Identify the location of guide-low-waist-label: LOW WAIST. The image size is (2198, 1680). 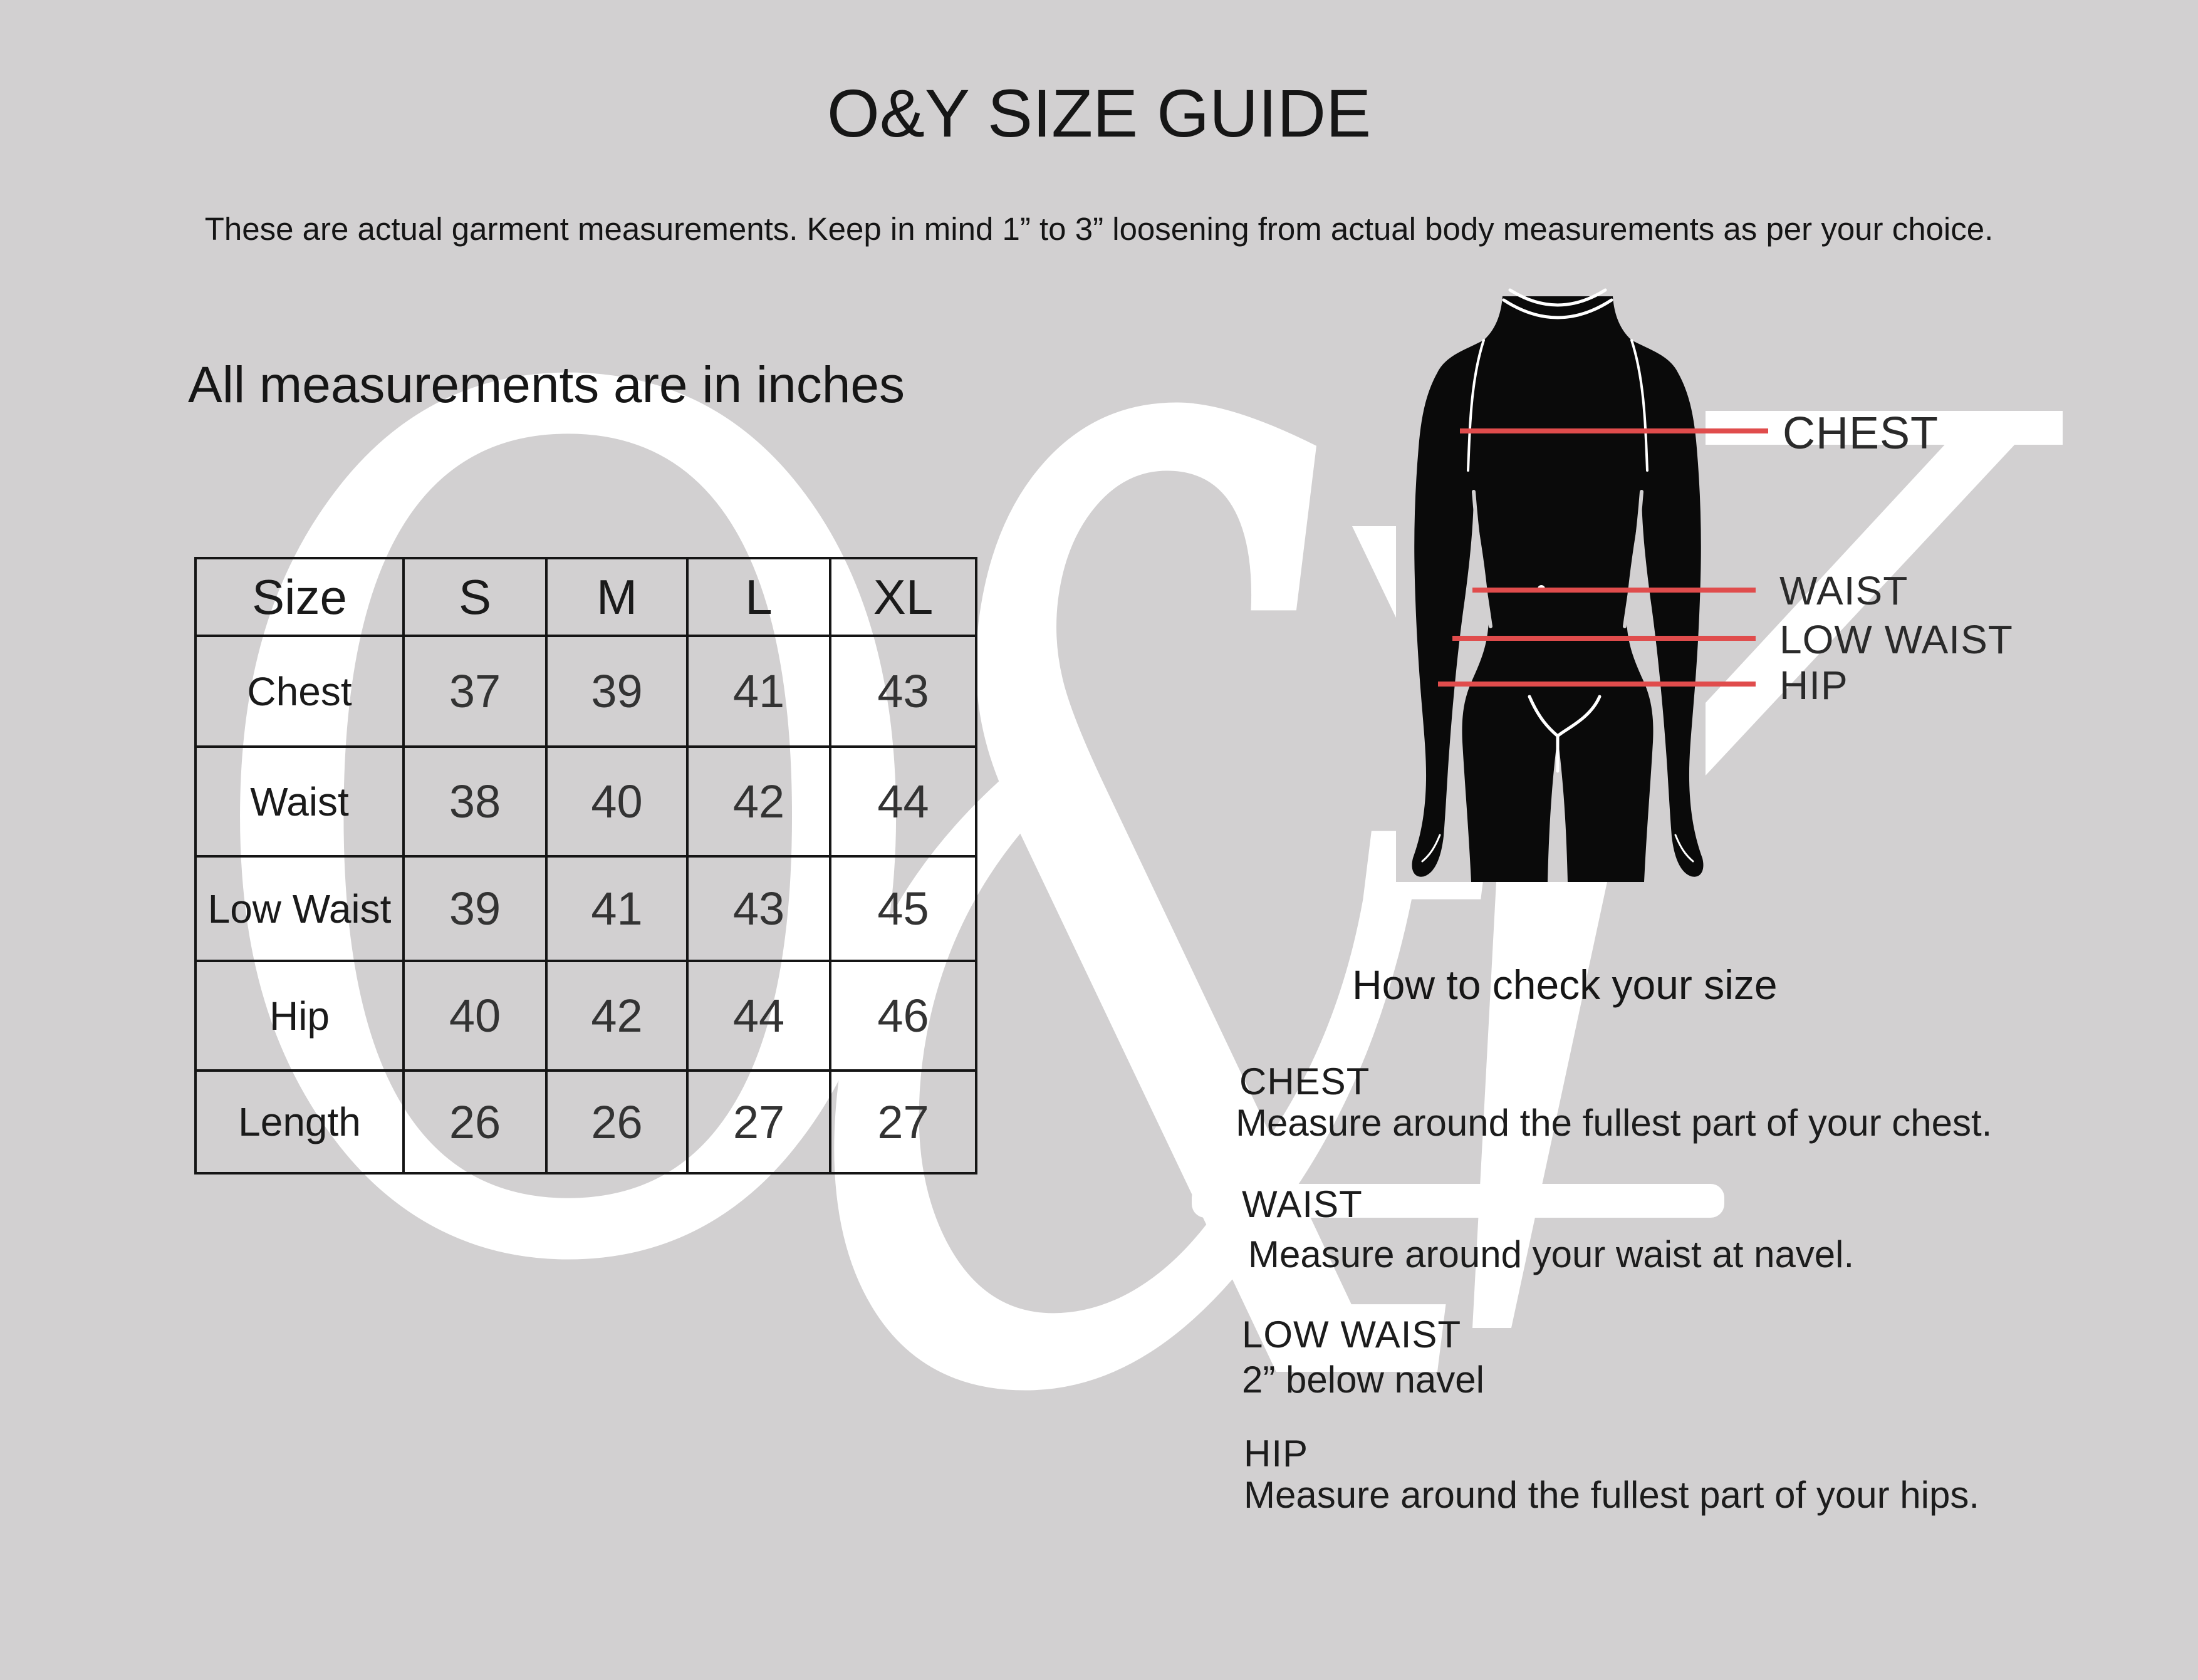
(1352, 1335).